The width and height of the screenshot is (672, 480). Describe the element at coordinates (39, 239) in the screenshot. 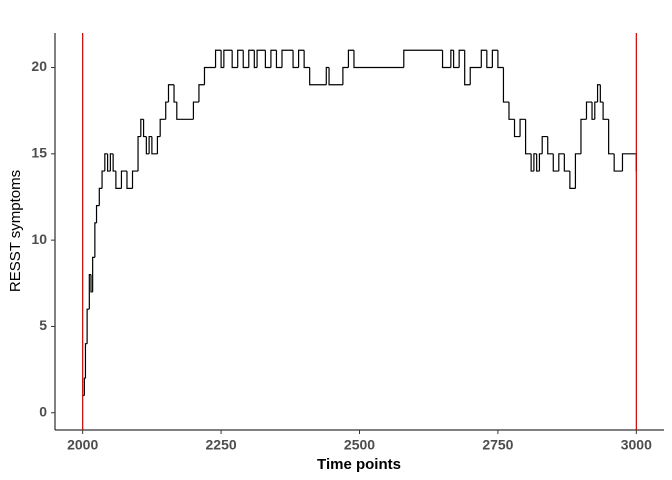

I see `y-tick-label: 10` at that location.